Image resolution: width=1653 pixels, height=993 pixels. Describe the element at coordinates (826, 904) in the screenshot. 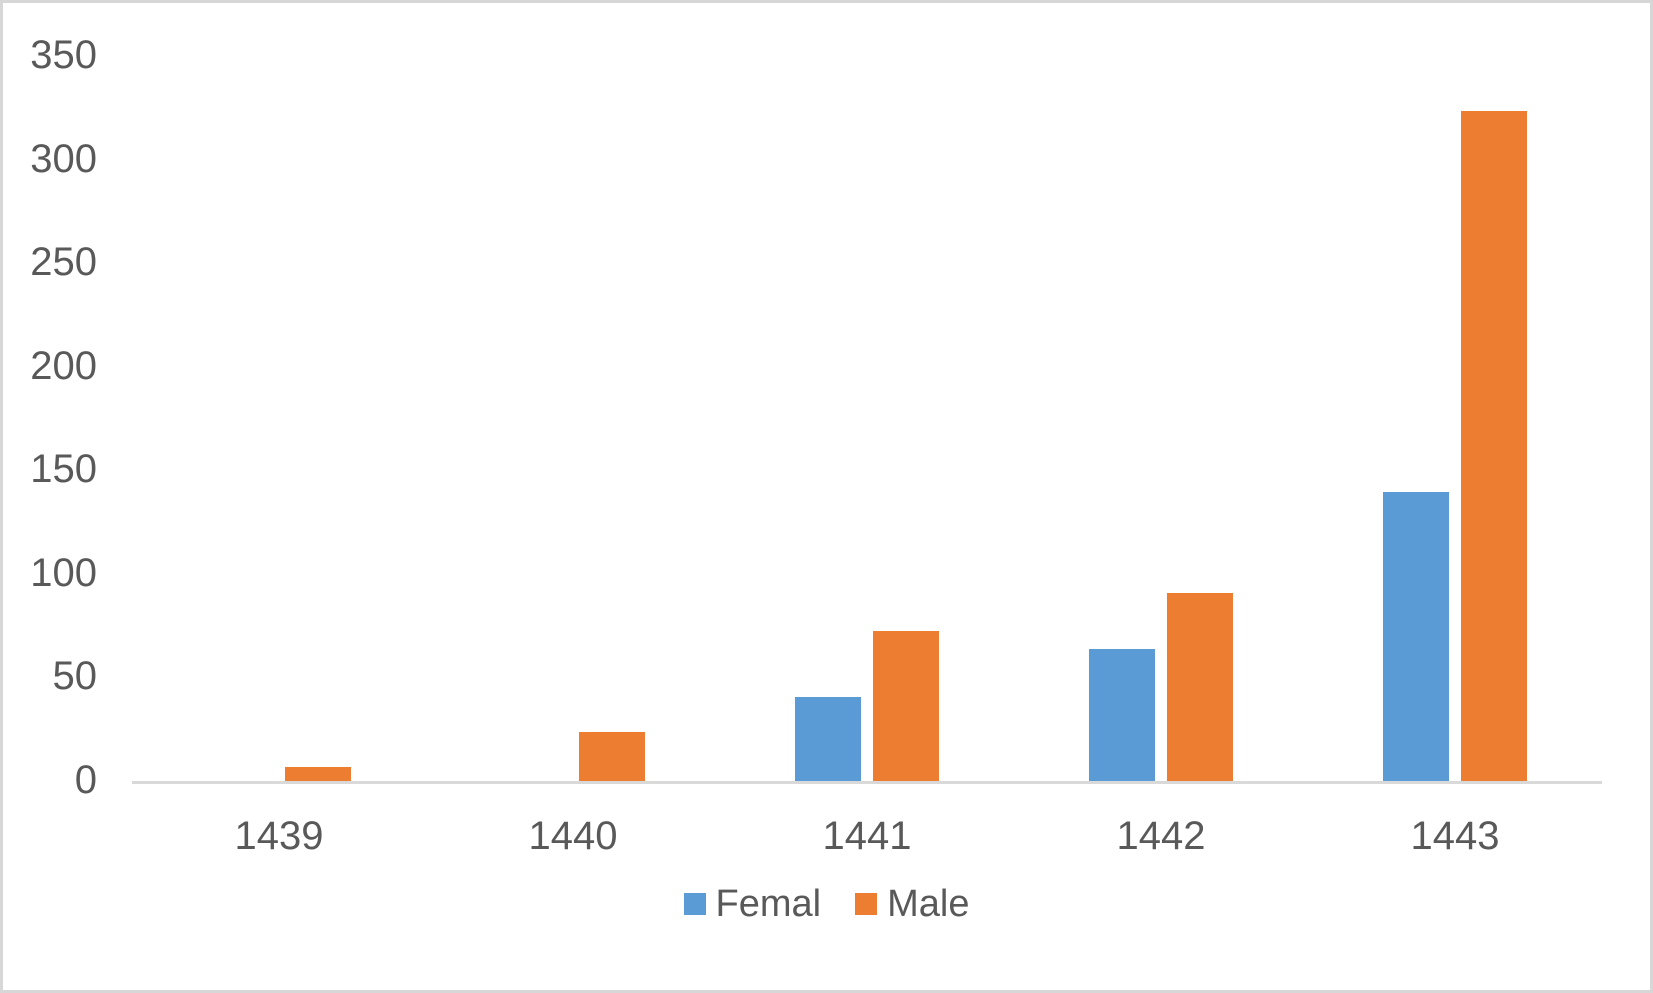

I see `legend: Femal Male` at that location.